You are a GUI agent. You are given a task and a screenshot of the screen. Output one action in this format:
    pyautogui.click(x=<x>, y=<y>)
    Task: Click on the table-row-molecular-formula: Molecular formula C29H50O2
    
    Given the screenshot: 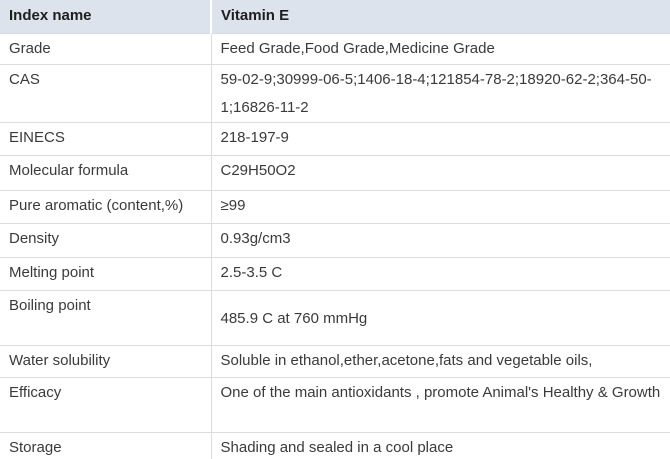 What is the action you would take?
    pyautogui.click(x=335, y=173)
    